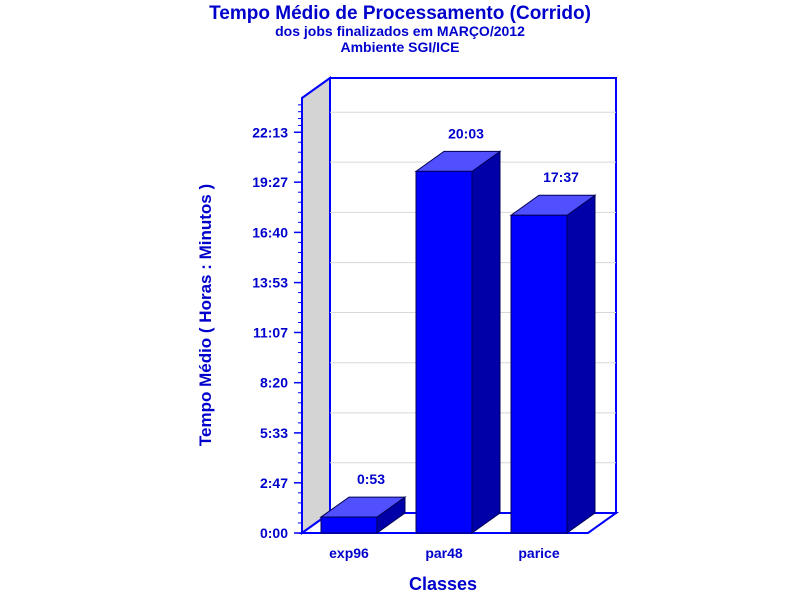  Describe the element at coordinates (274, 533) in the screenshot. I see `y-tick-label: 0:00` at that location.